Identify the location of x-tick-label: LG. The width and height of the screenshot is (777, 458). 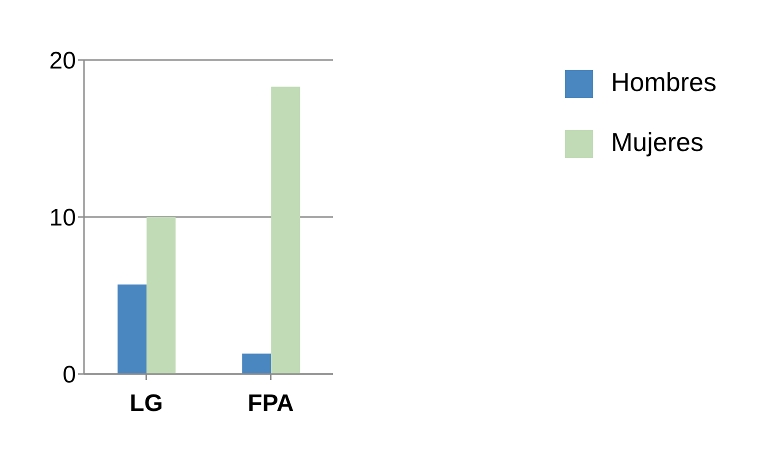
(146, 404).